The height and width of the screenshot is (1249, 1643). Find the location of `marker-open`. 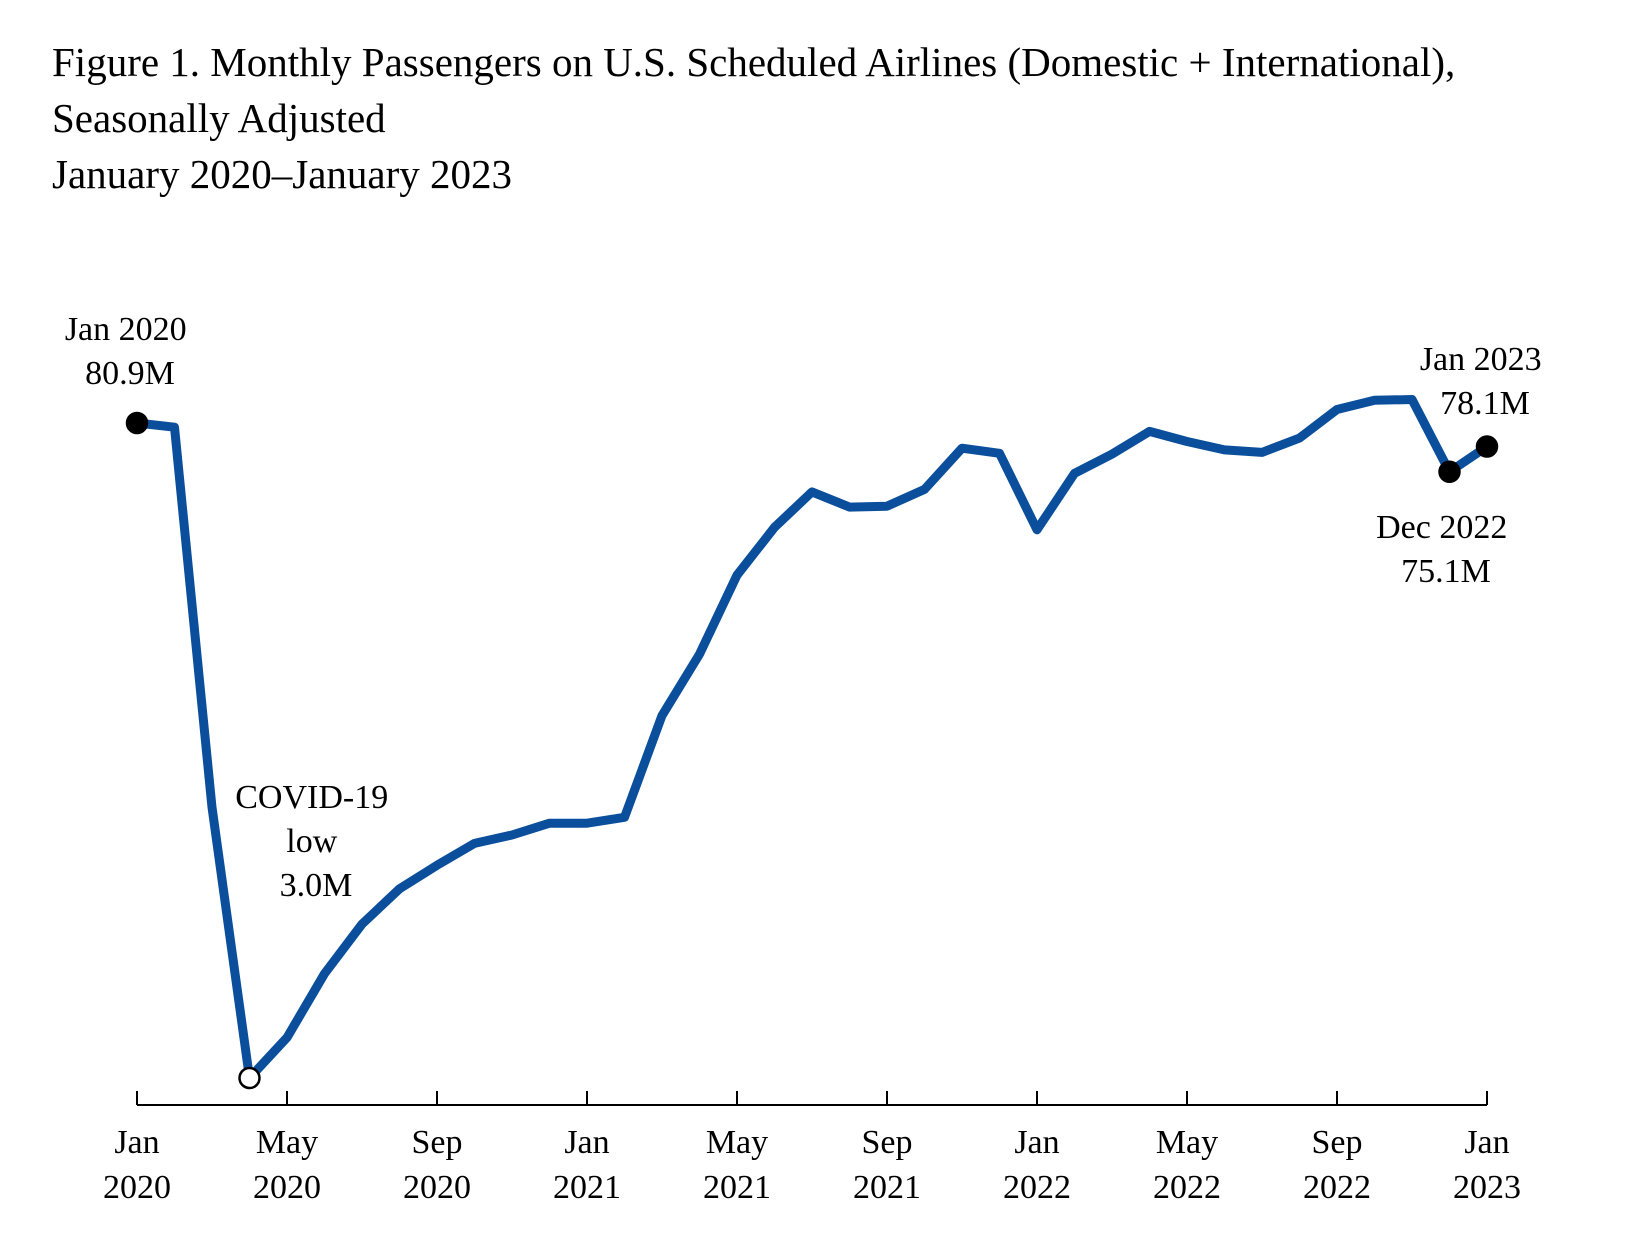

marker-open is located at coordinates (249, 1078).